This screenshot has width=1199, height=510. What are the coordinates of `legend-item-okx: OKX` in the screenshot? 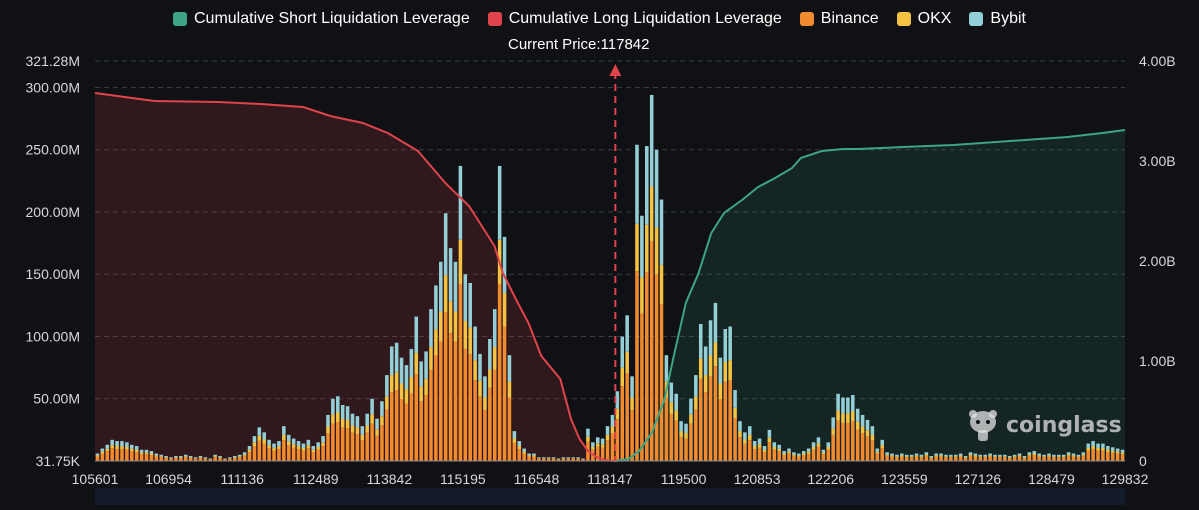 It's located at (923, 19).